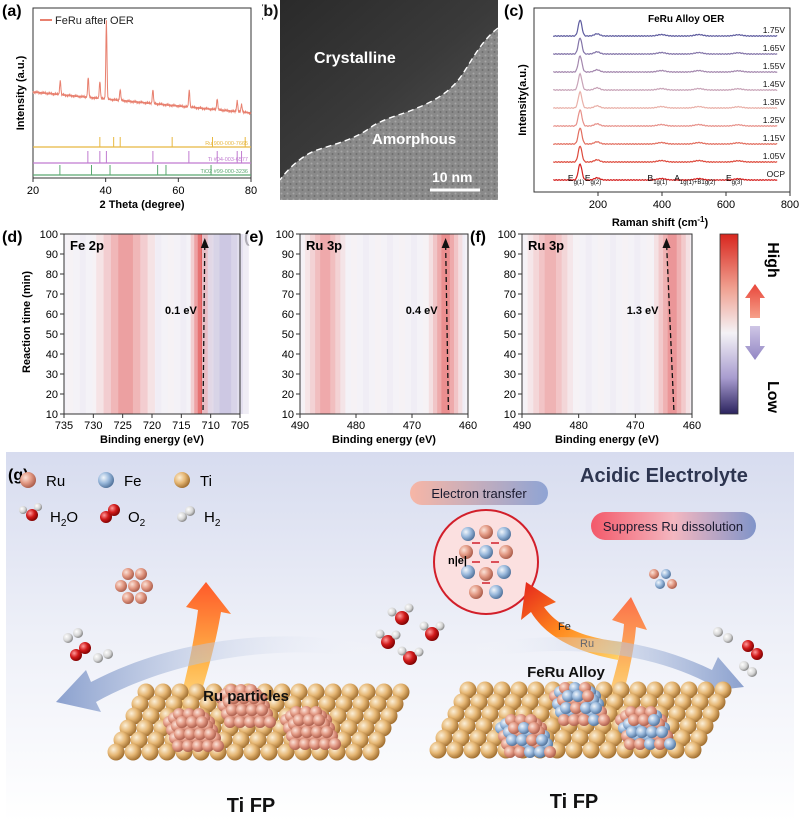 This screenshot has height=827, width=800. What do you see at coordinates (578, 426) in the screenshot?
I see `heatmap-x-tick-label: 480` at bounding box center [578, 426].